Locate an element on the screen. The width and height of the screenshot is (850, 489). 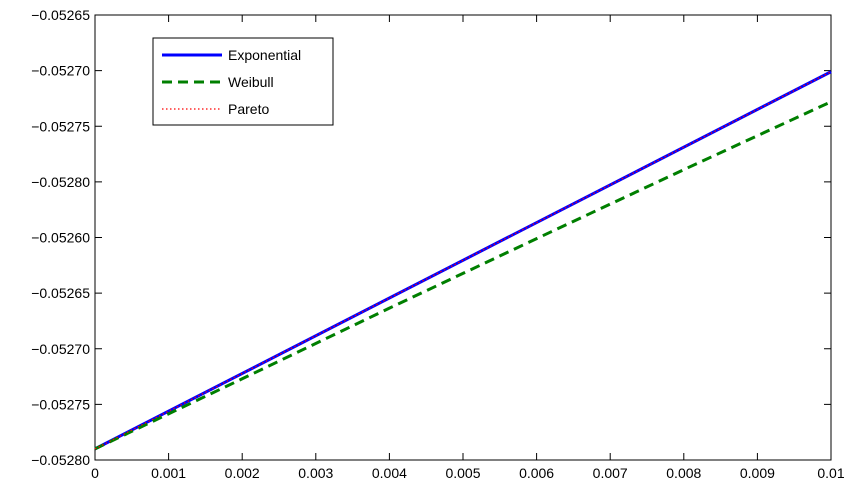
x-tick-label: 0.007 is located at coordinates (610, 473).